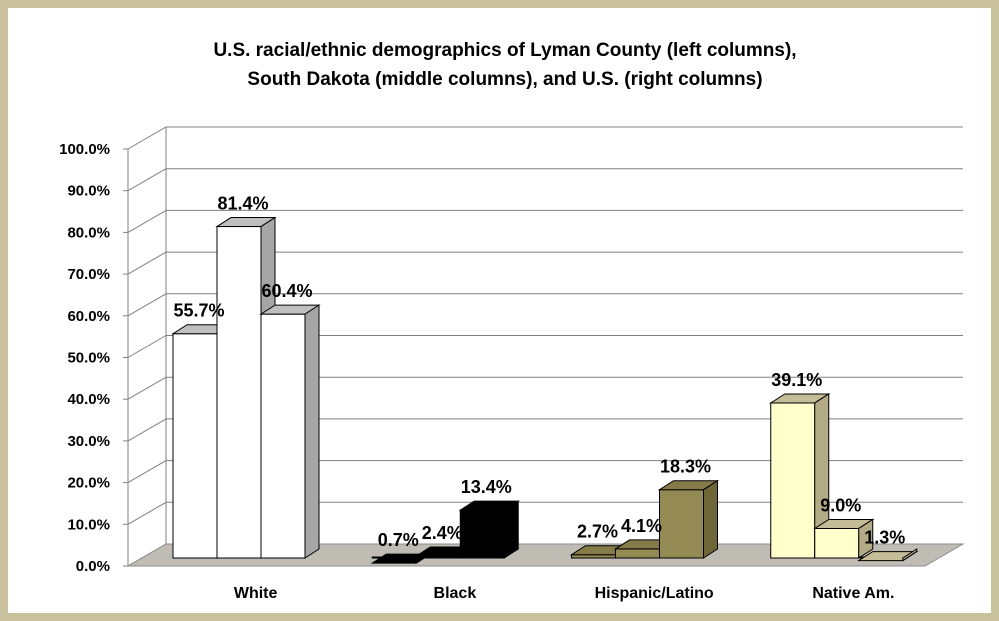 The height and width of the screenshot is (621, 999). What do you see at coordinates (597, 532) in the screenshot?
I see `data-label: 2.7%` at bounding box center [597, 532].